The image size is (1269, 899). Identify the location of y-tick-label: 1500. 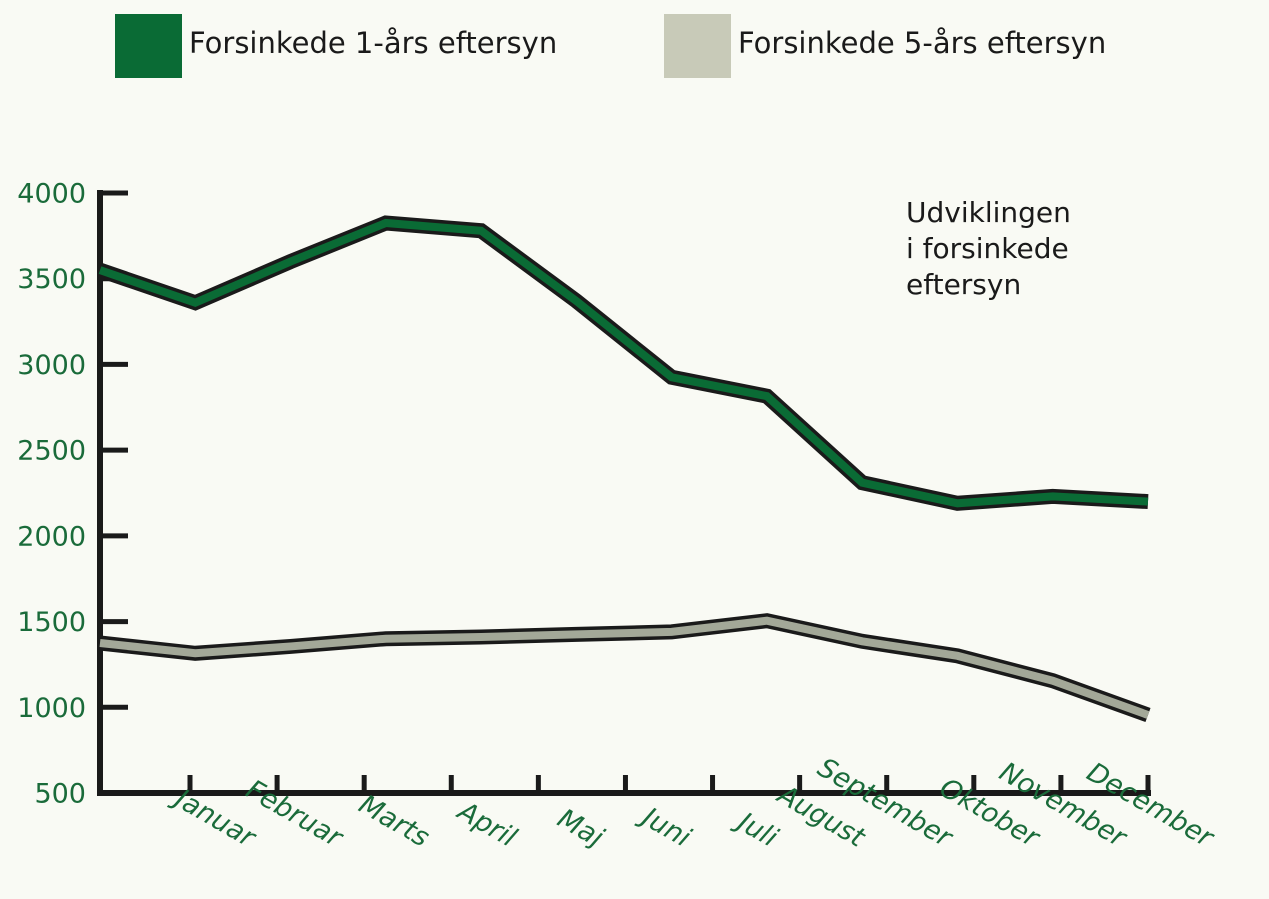
(51, 622).